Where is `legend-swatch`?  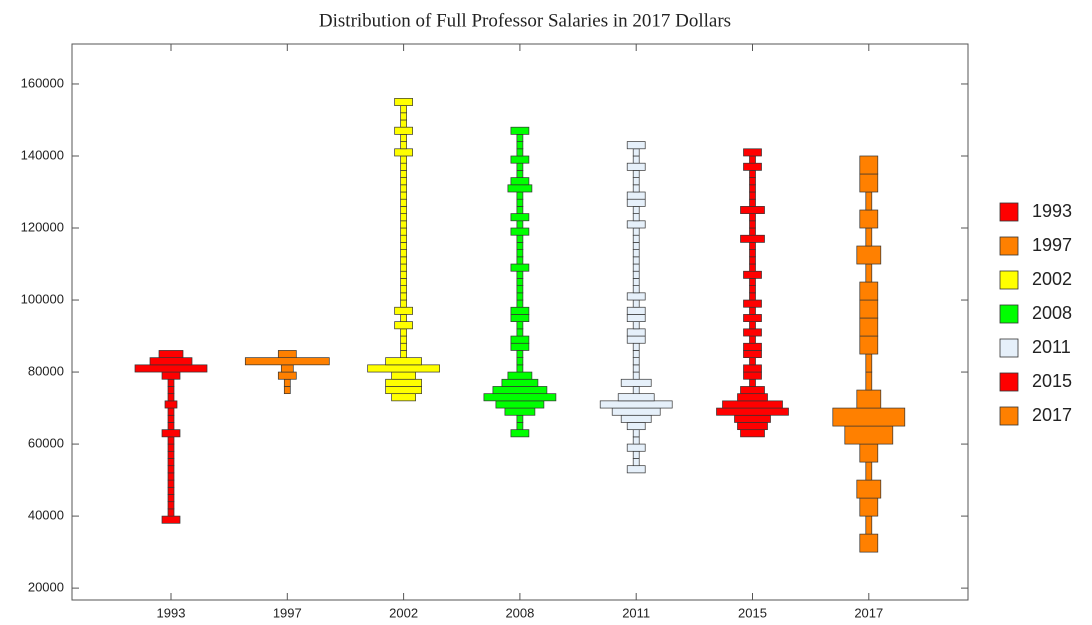 legend-swatch is located at coordinates (1009, 314).